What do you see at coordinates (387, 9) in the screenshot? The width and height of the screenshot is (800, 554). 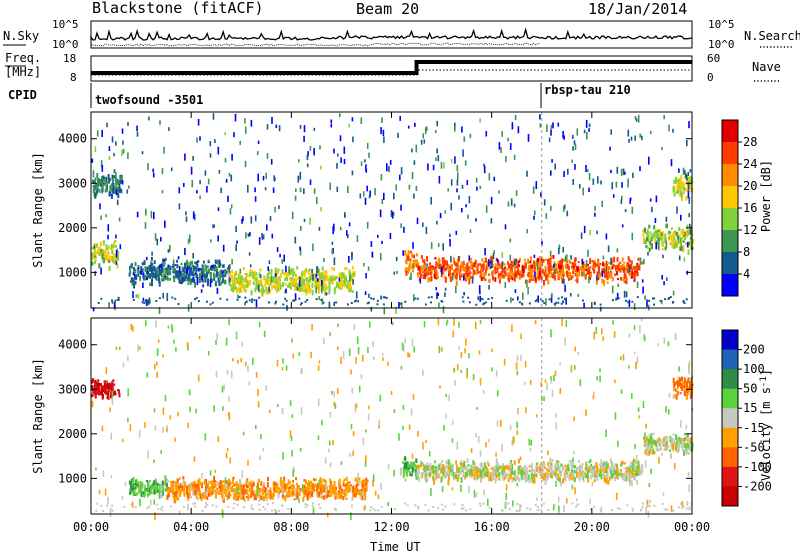 I see `beam-title: Beam 20` at bounding box center [387, 9].